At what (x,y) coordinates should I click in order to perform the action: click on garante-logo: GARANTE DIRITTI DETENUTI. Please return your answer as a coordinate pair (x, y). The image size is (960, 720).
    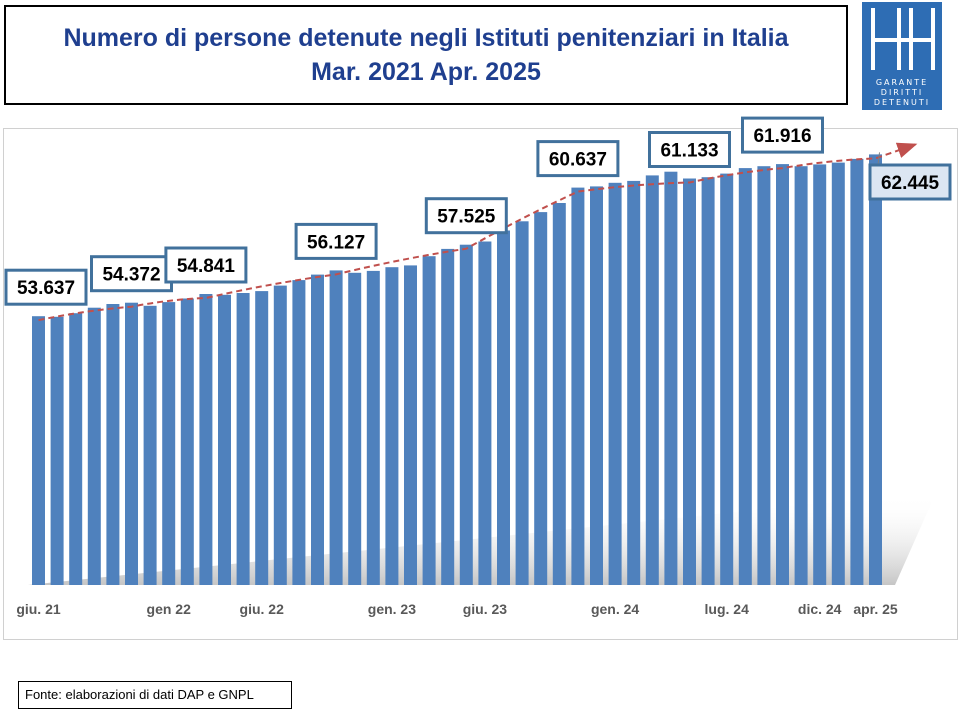
    Looking at the image, I should click on (902, 56).